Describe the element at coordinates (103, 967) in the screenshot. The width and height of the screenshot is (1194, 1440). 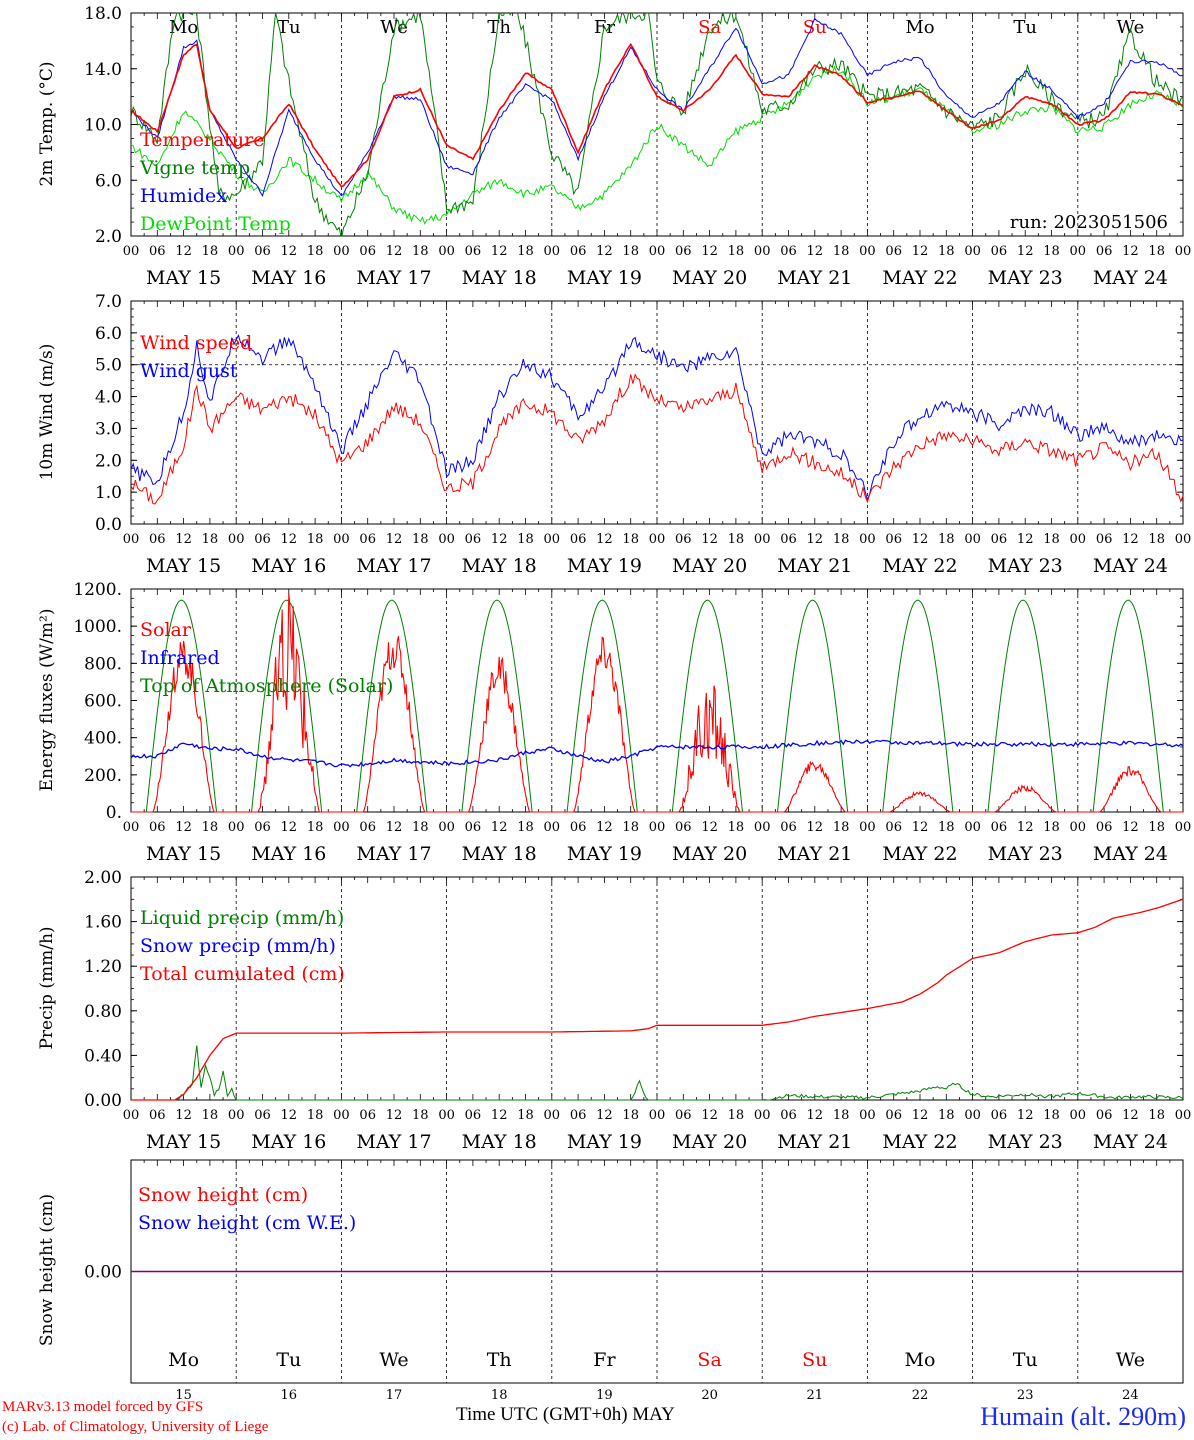
I see `y-tick-label: 1.20` at that location.